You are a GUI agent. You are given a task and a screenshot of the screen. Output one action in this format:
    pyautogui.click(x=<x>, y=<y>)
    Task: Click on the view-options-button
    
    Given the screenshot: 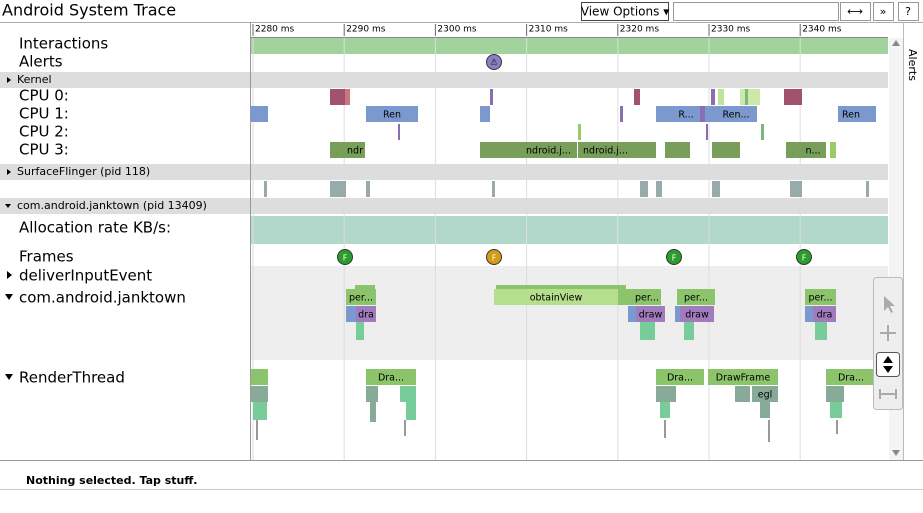 What is the action you would take?
    pyautogui.click(x=625, y=11)
    